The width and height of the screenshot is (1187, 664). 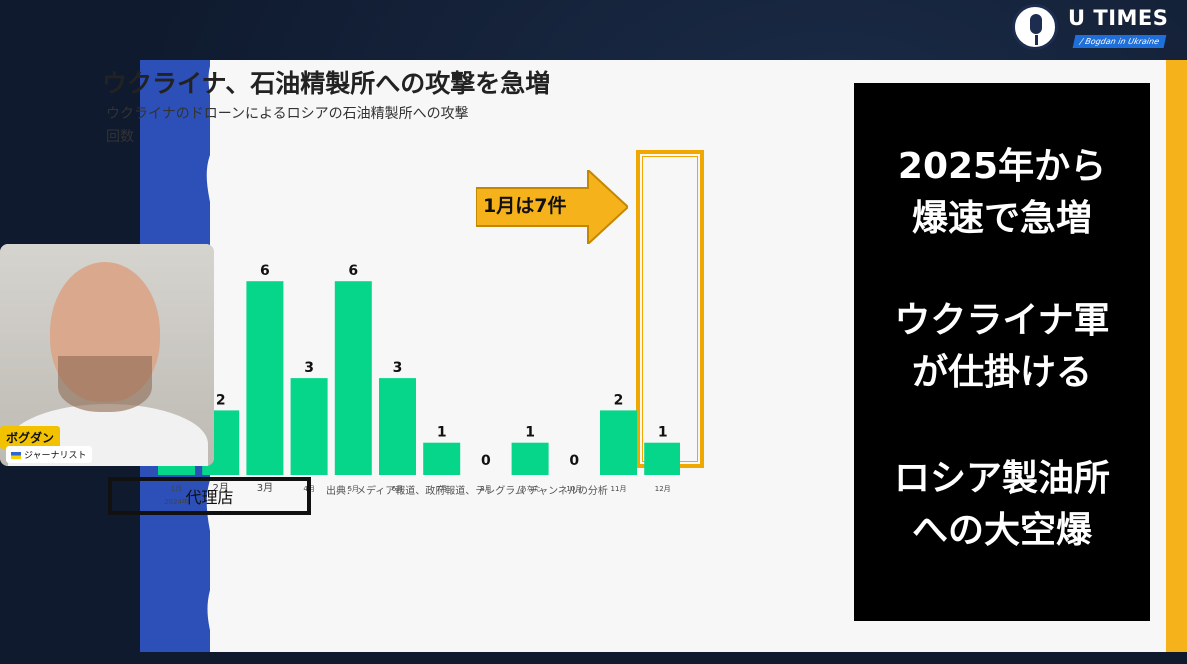 What do you see at coordinates (1119, 41) in the screenshot?
I see `brand-subtitle: / Bogdan in Ukraine` at bounding box center [1119, 41].